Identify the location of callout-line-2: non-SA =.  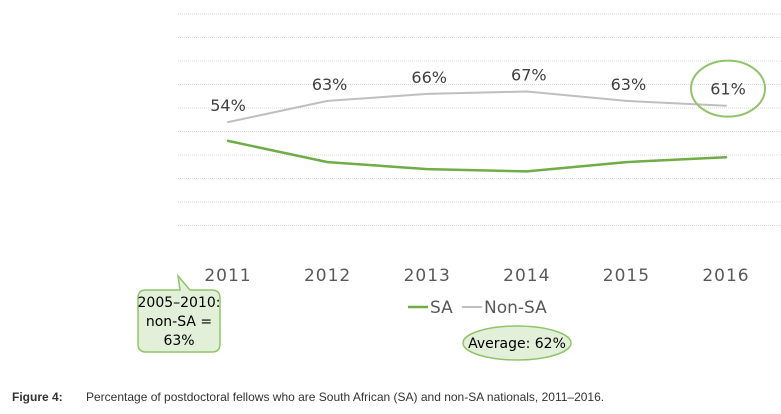
(179, 322).